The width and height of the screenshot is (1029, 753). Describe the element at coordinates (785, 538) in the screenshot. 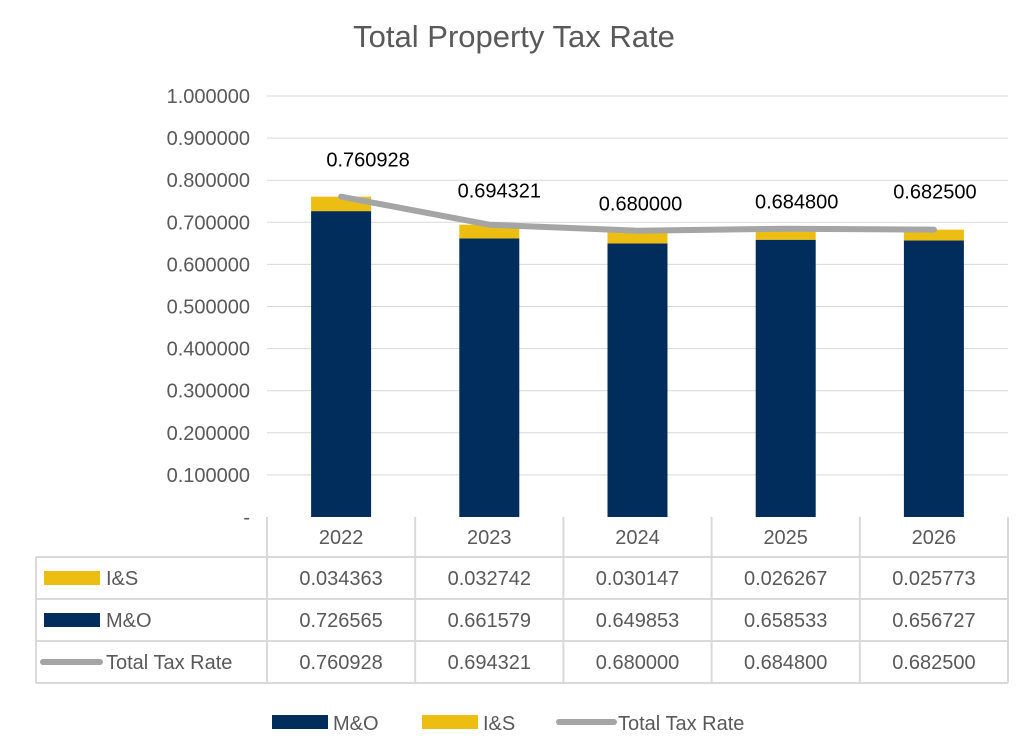

I see `category-label: 2025` at that location.